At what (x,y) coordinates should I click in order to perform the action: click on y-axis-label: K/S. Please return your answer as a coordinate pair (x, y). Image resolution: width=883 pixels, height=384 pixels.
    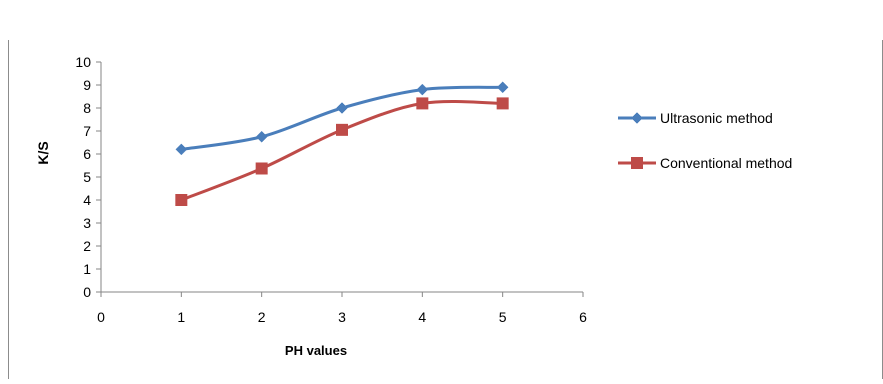
    Looking at the image, I should click on (43, 152).